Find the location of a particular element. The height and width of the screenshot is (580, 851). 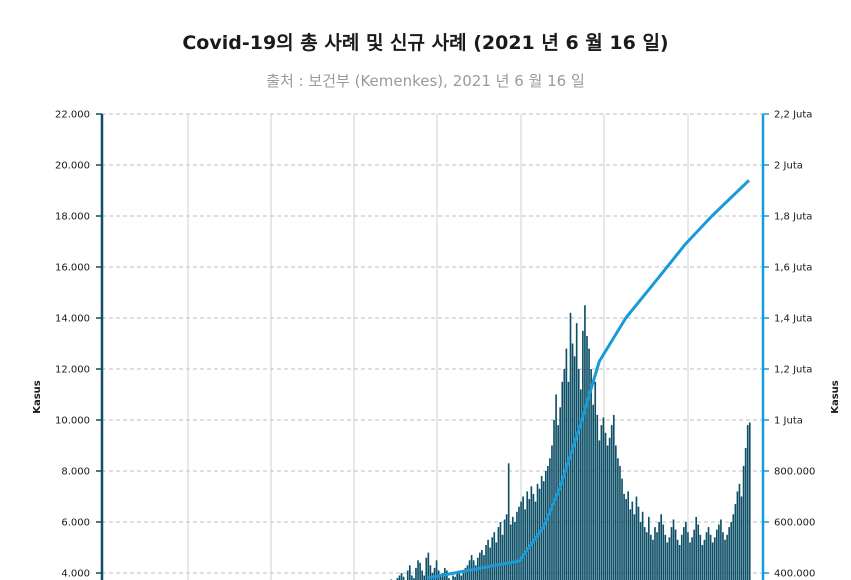

left-tick-label: 4.000 is located at coordinates (75, 574).